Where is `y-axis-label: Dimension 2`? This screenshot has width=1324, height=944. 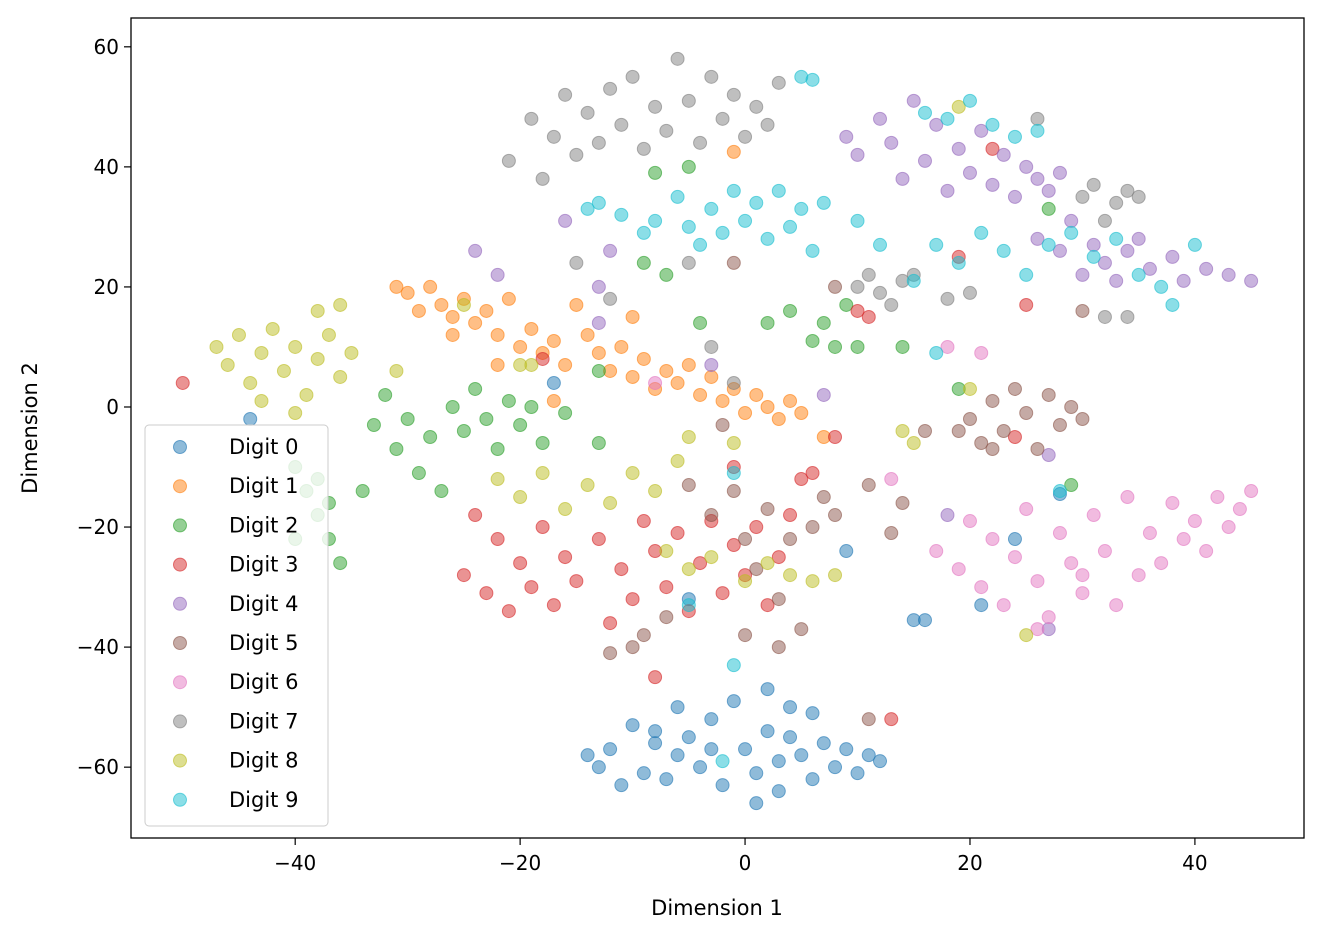 y-axis-label: Dimension 2 is located at coordinates (30, 428).